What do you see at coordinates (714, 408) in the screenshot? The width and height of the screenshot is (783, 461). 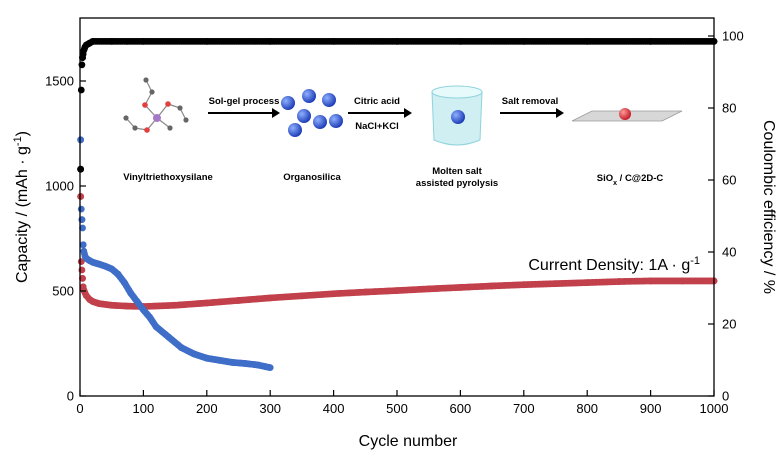 I see `x-tick-label: 1000` at bounding box center [714, 408].